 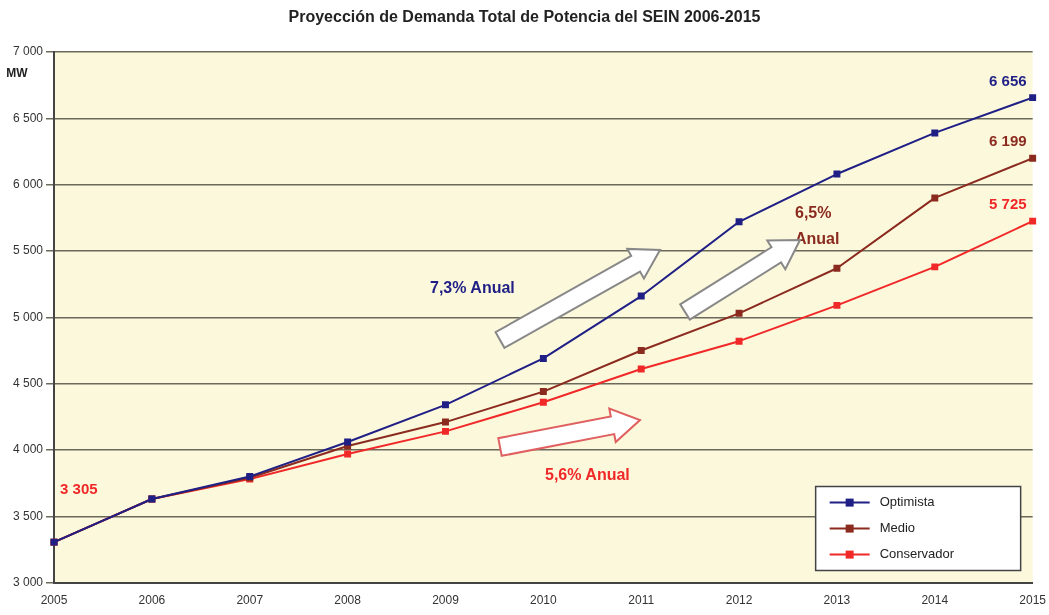 I want to click on data-label: 3 305, so click(x=79, y=489).